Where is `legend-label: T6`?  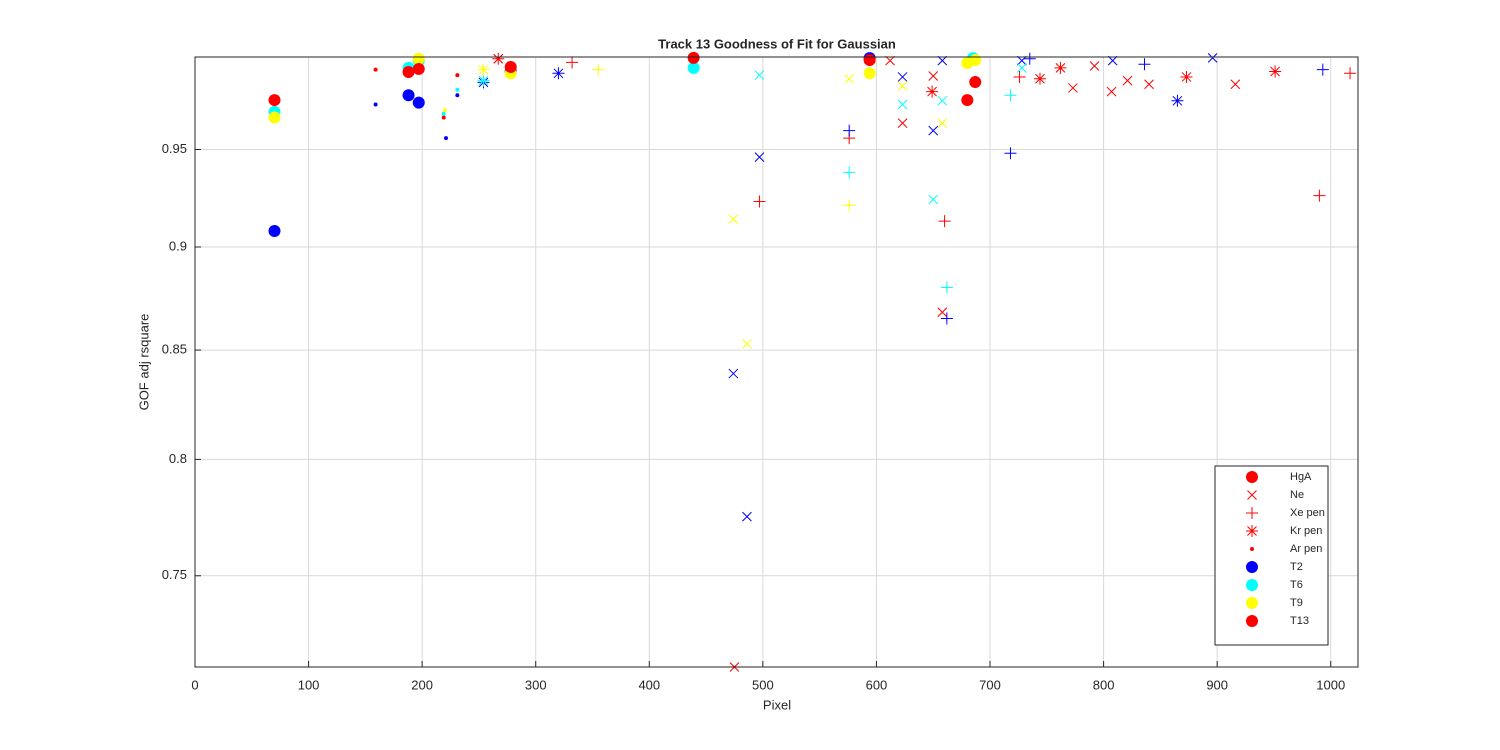 legend-label: T6 is located at coordinates (1296, 585).